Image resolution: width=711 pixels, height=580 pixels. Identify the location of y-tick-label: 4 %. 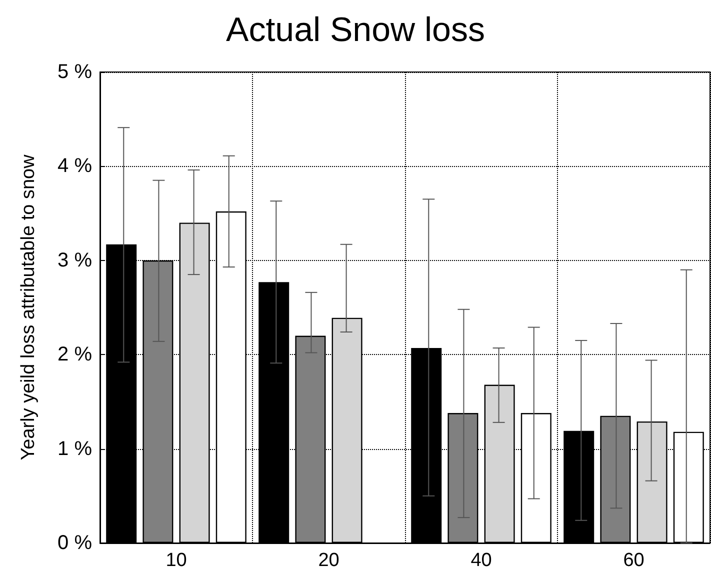
(75, 166).